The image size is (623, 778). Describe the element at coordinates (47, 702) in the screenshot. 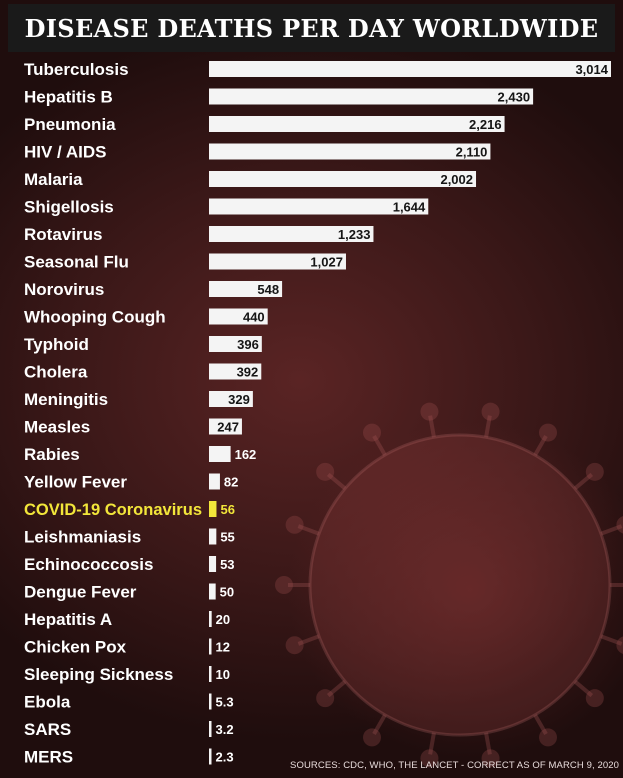

I see `category-label: Ebola` at that location.